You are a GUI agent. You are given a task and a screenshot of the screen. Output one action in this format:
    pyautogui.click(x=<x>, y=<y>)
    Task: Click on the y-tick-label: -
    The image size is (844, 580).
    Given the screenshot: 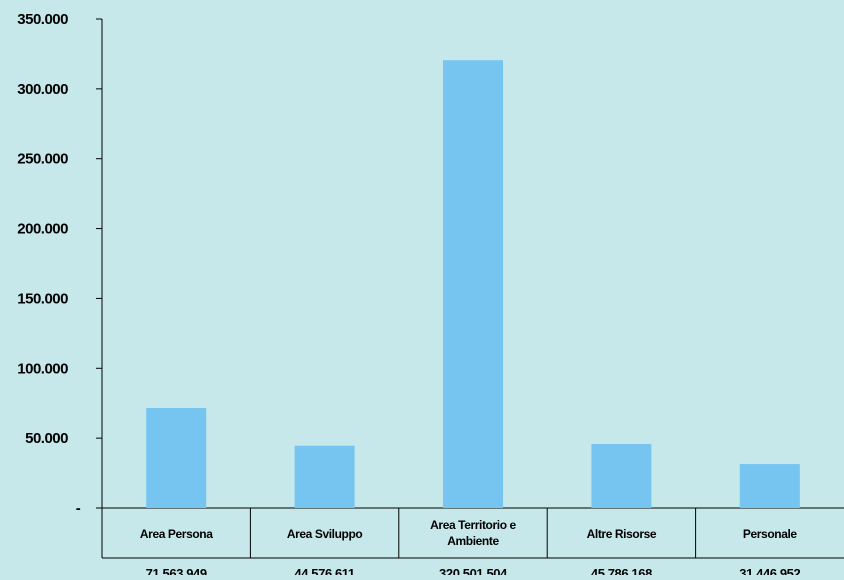 What is the action you would take?
    pyautogui.click(x=78, y=508)
    